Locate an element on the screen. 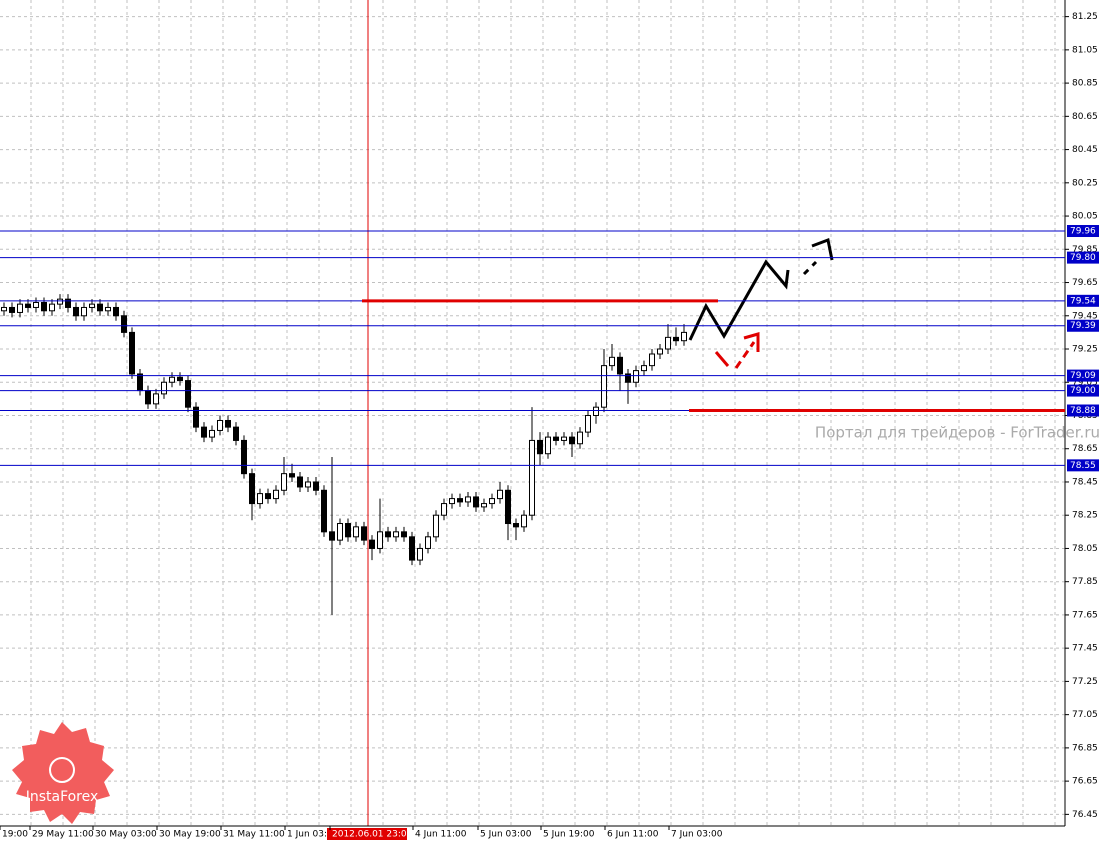 The width and height of the screenshot is (1109, 844). forecast-path is located at coordinates (739, 300).